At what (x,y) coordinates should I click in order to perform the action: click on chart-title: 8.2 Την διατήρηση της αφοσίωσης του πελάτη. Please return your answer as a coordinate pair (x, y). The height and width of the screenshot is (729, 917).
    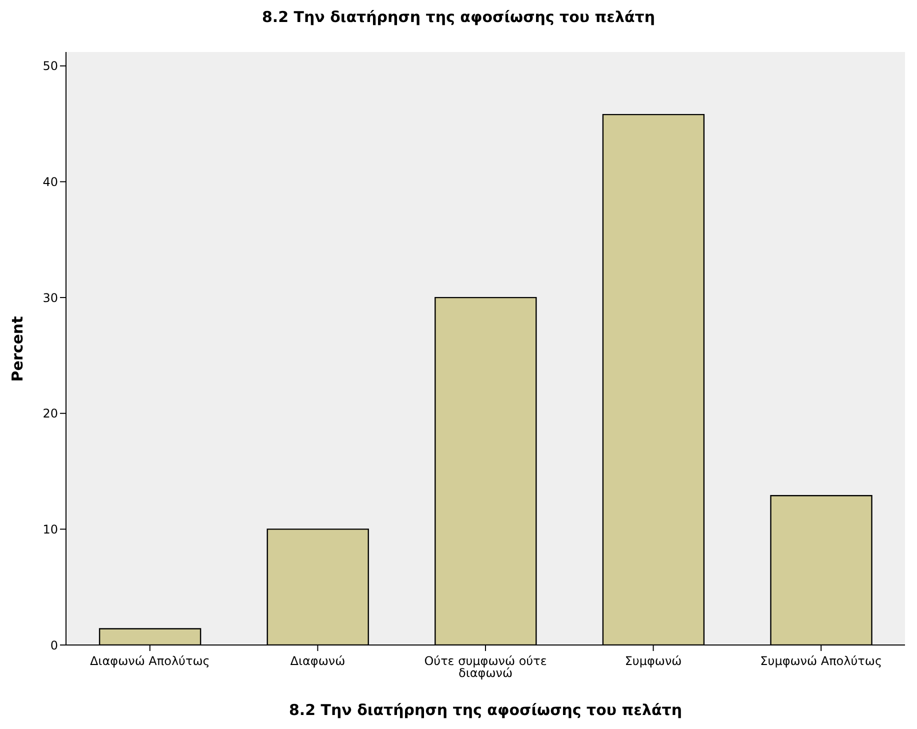
    Looking at the image, I should click on (458, 17).